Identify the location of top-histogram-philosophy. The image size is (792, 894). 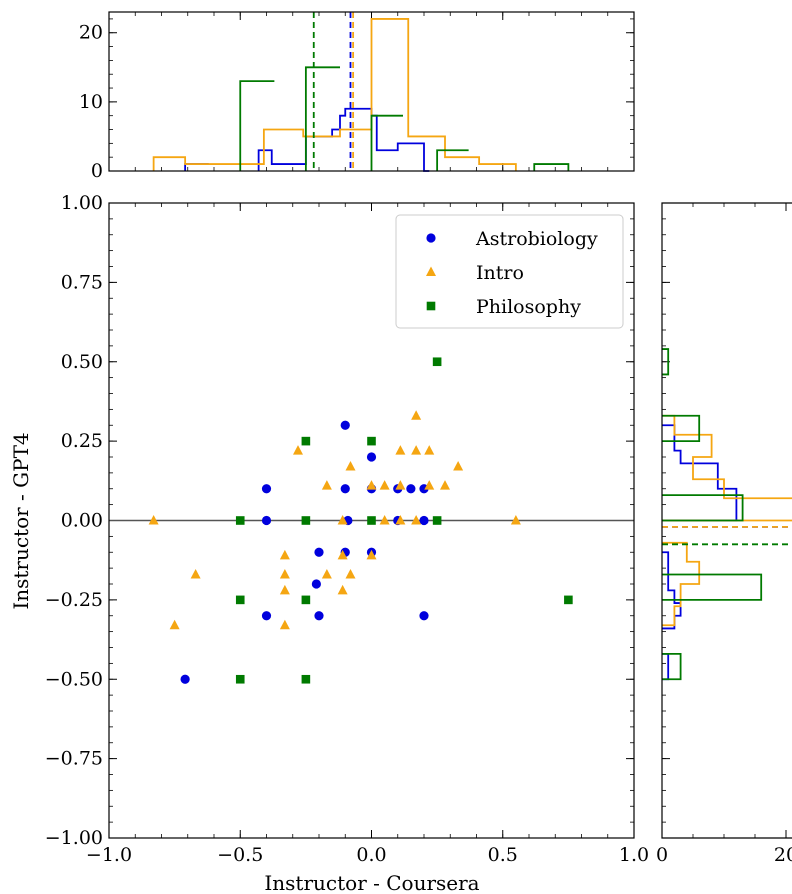
(404, 118).